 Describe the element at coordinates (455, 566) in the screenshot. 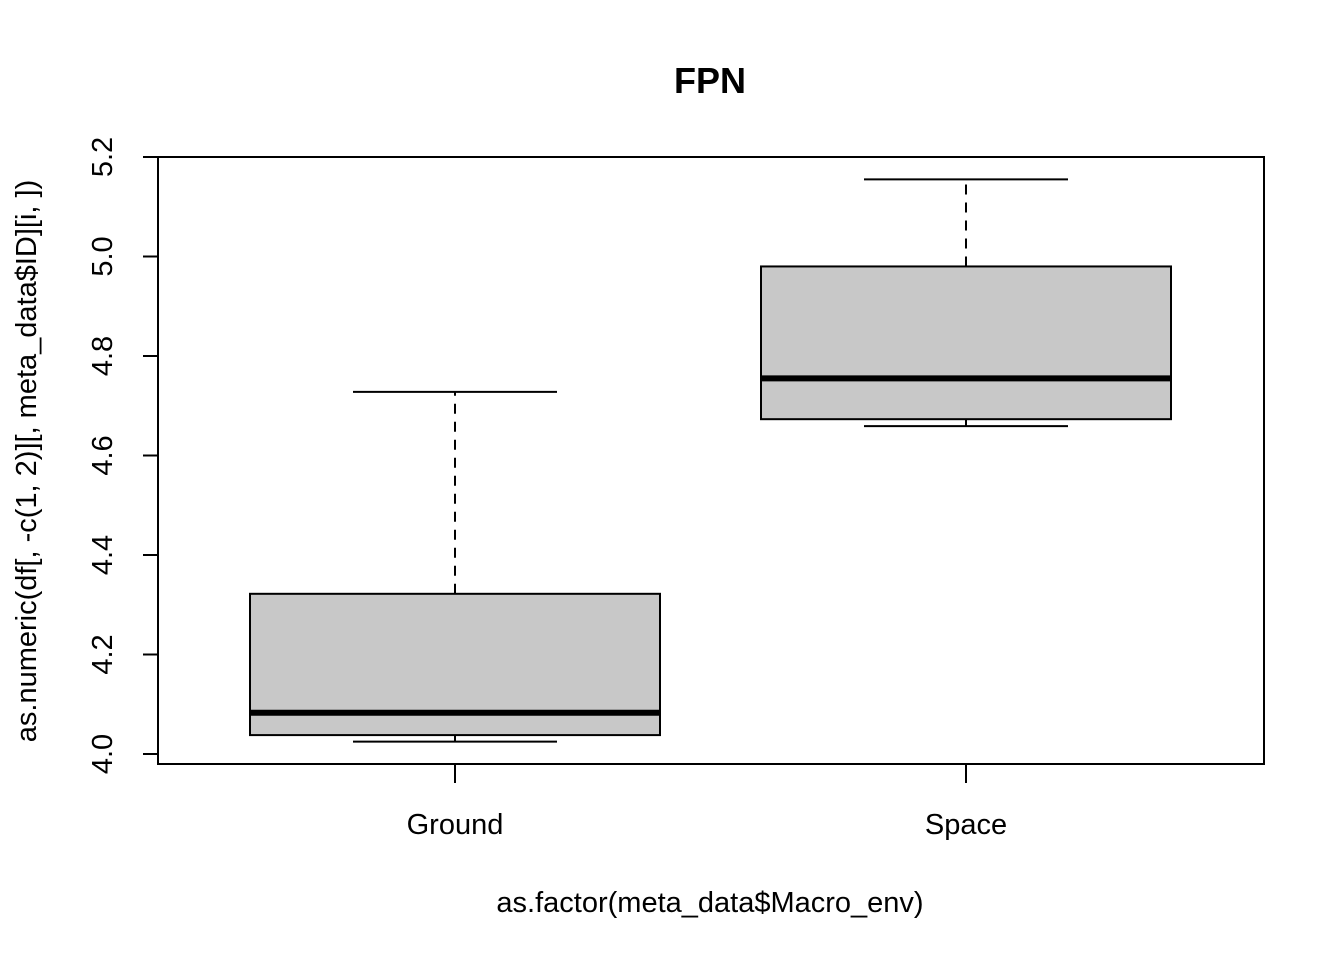

I see `box-ground` at that location.